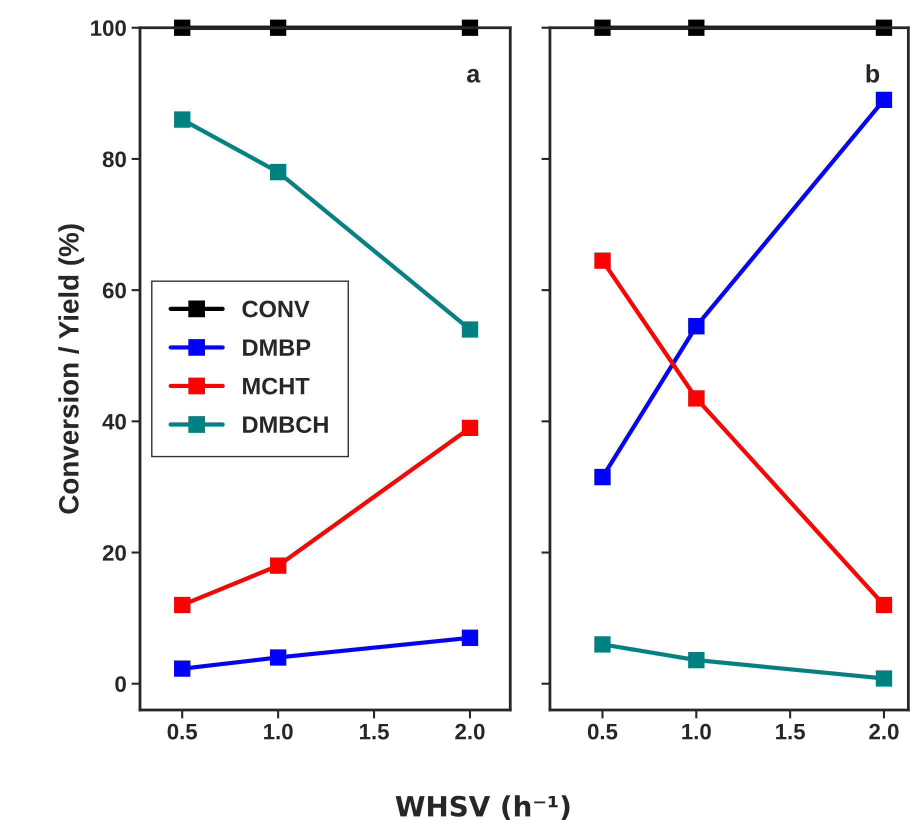 Image resolution: width=912 pixels, height=833 pixels. What do you see at coordinates (276, 347) in the screenshot?
I see `legend-label: DMBP` at bounding box center [276, 347].